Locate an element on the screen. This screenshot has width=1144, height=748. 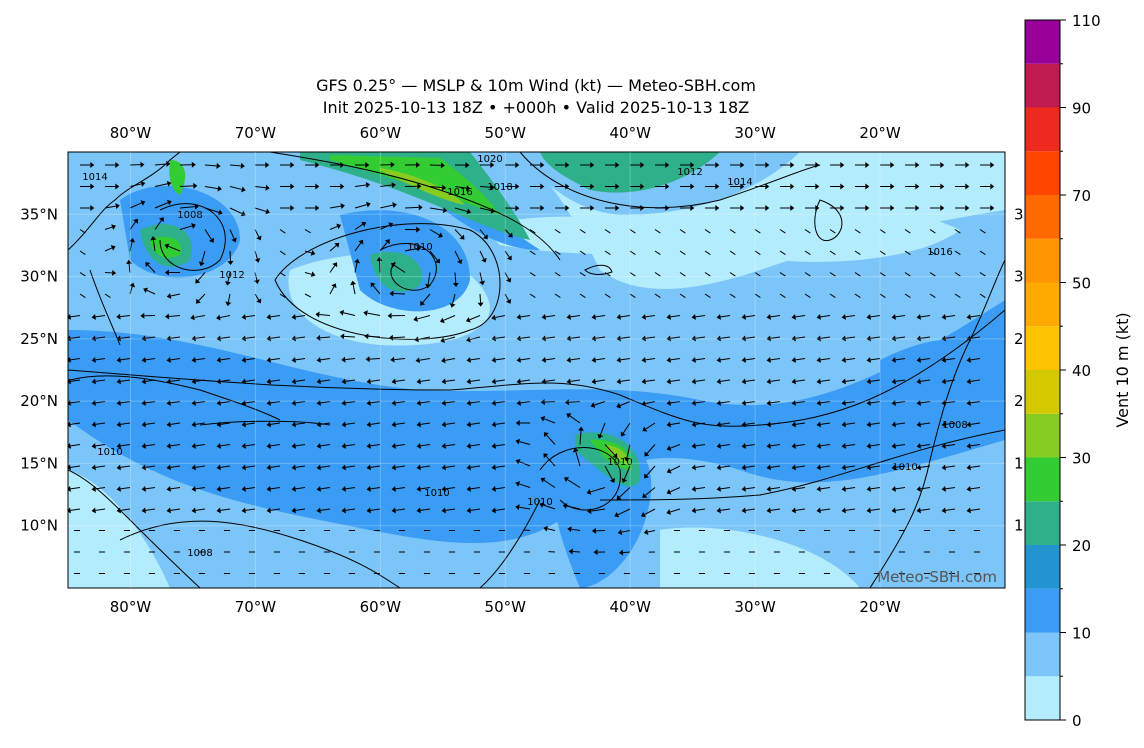
lat-label-left: 25°N is located at coordinates (39, 339).